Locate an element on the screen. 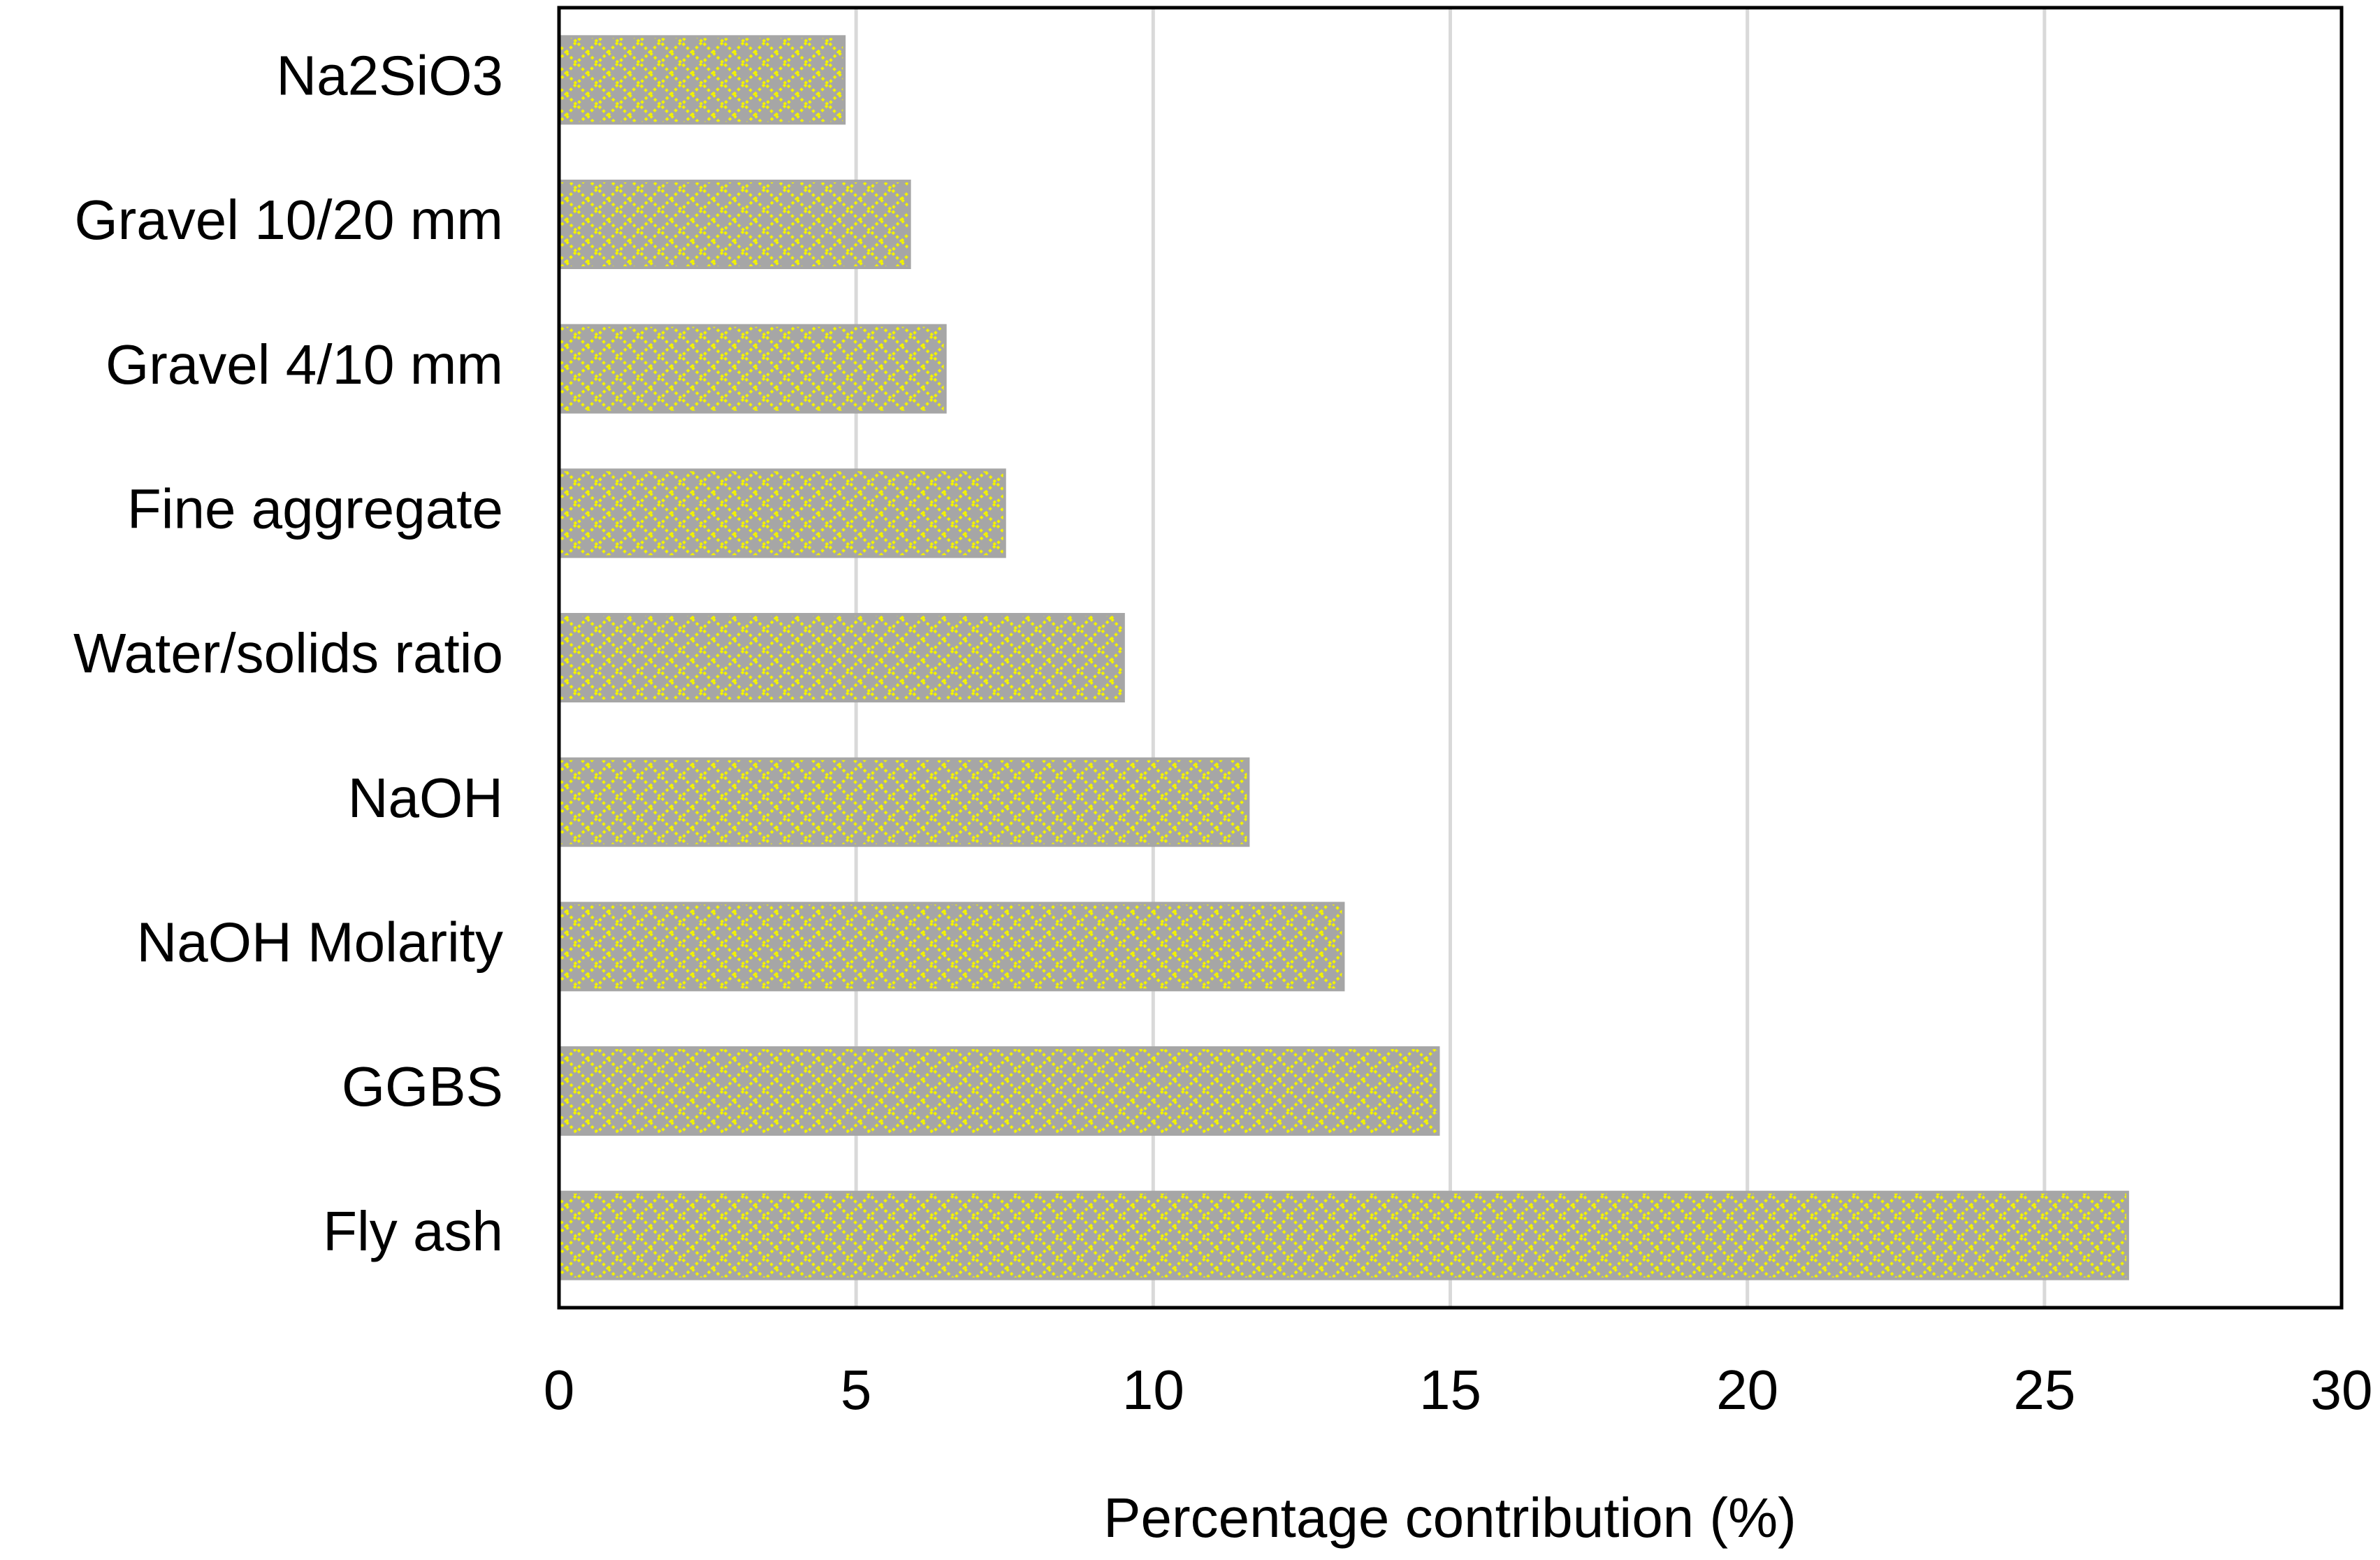  y-tick-label: Fly ash is located at coordinates (413, 1231).